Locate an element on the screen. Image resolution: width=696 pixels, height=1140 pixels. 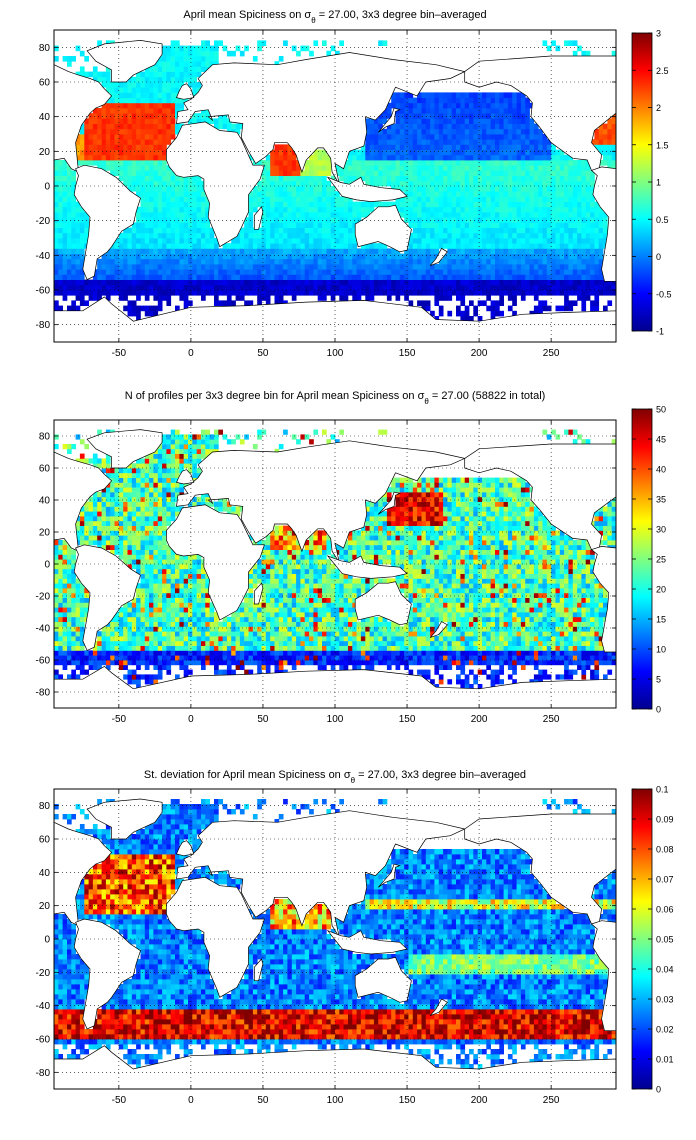
y-tick-label: -60 is located at coordinates (43, 291).